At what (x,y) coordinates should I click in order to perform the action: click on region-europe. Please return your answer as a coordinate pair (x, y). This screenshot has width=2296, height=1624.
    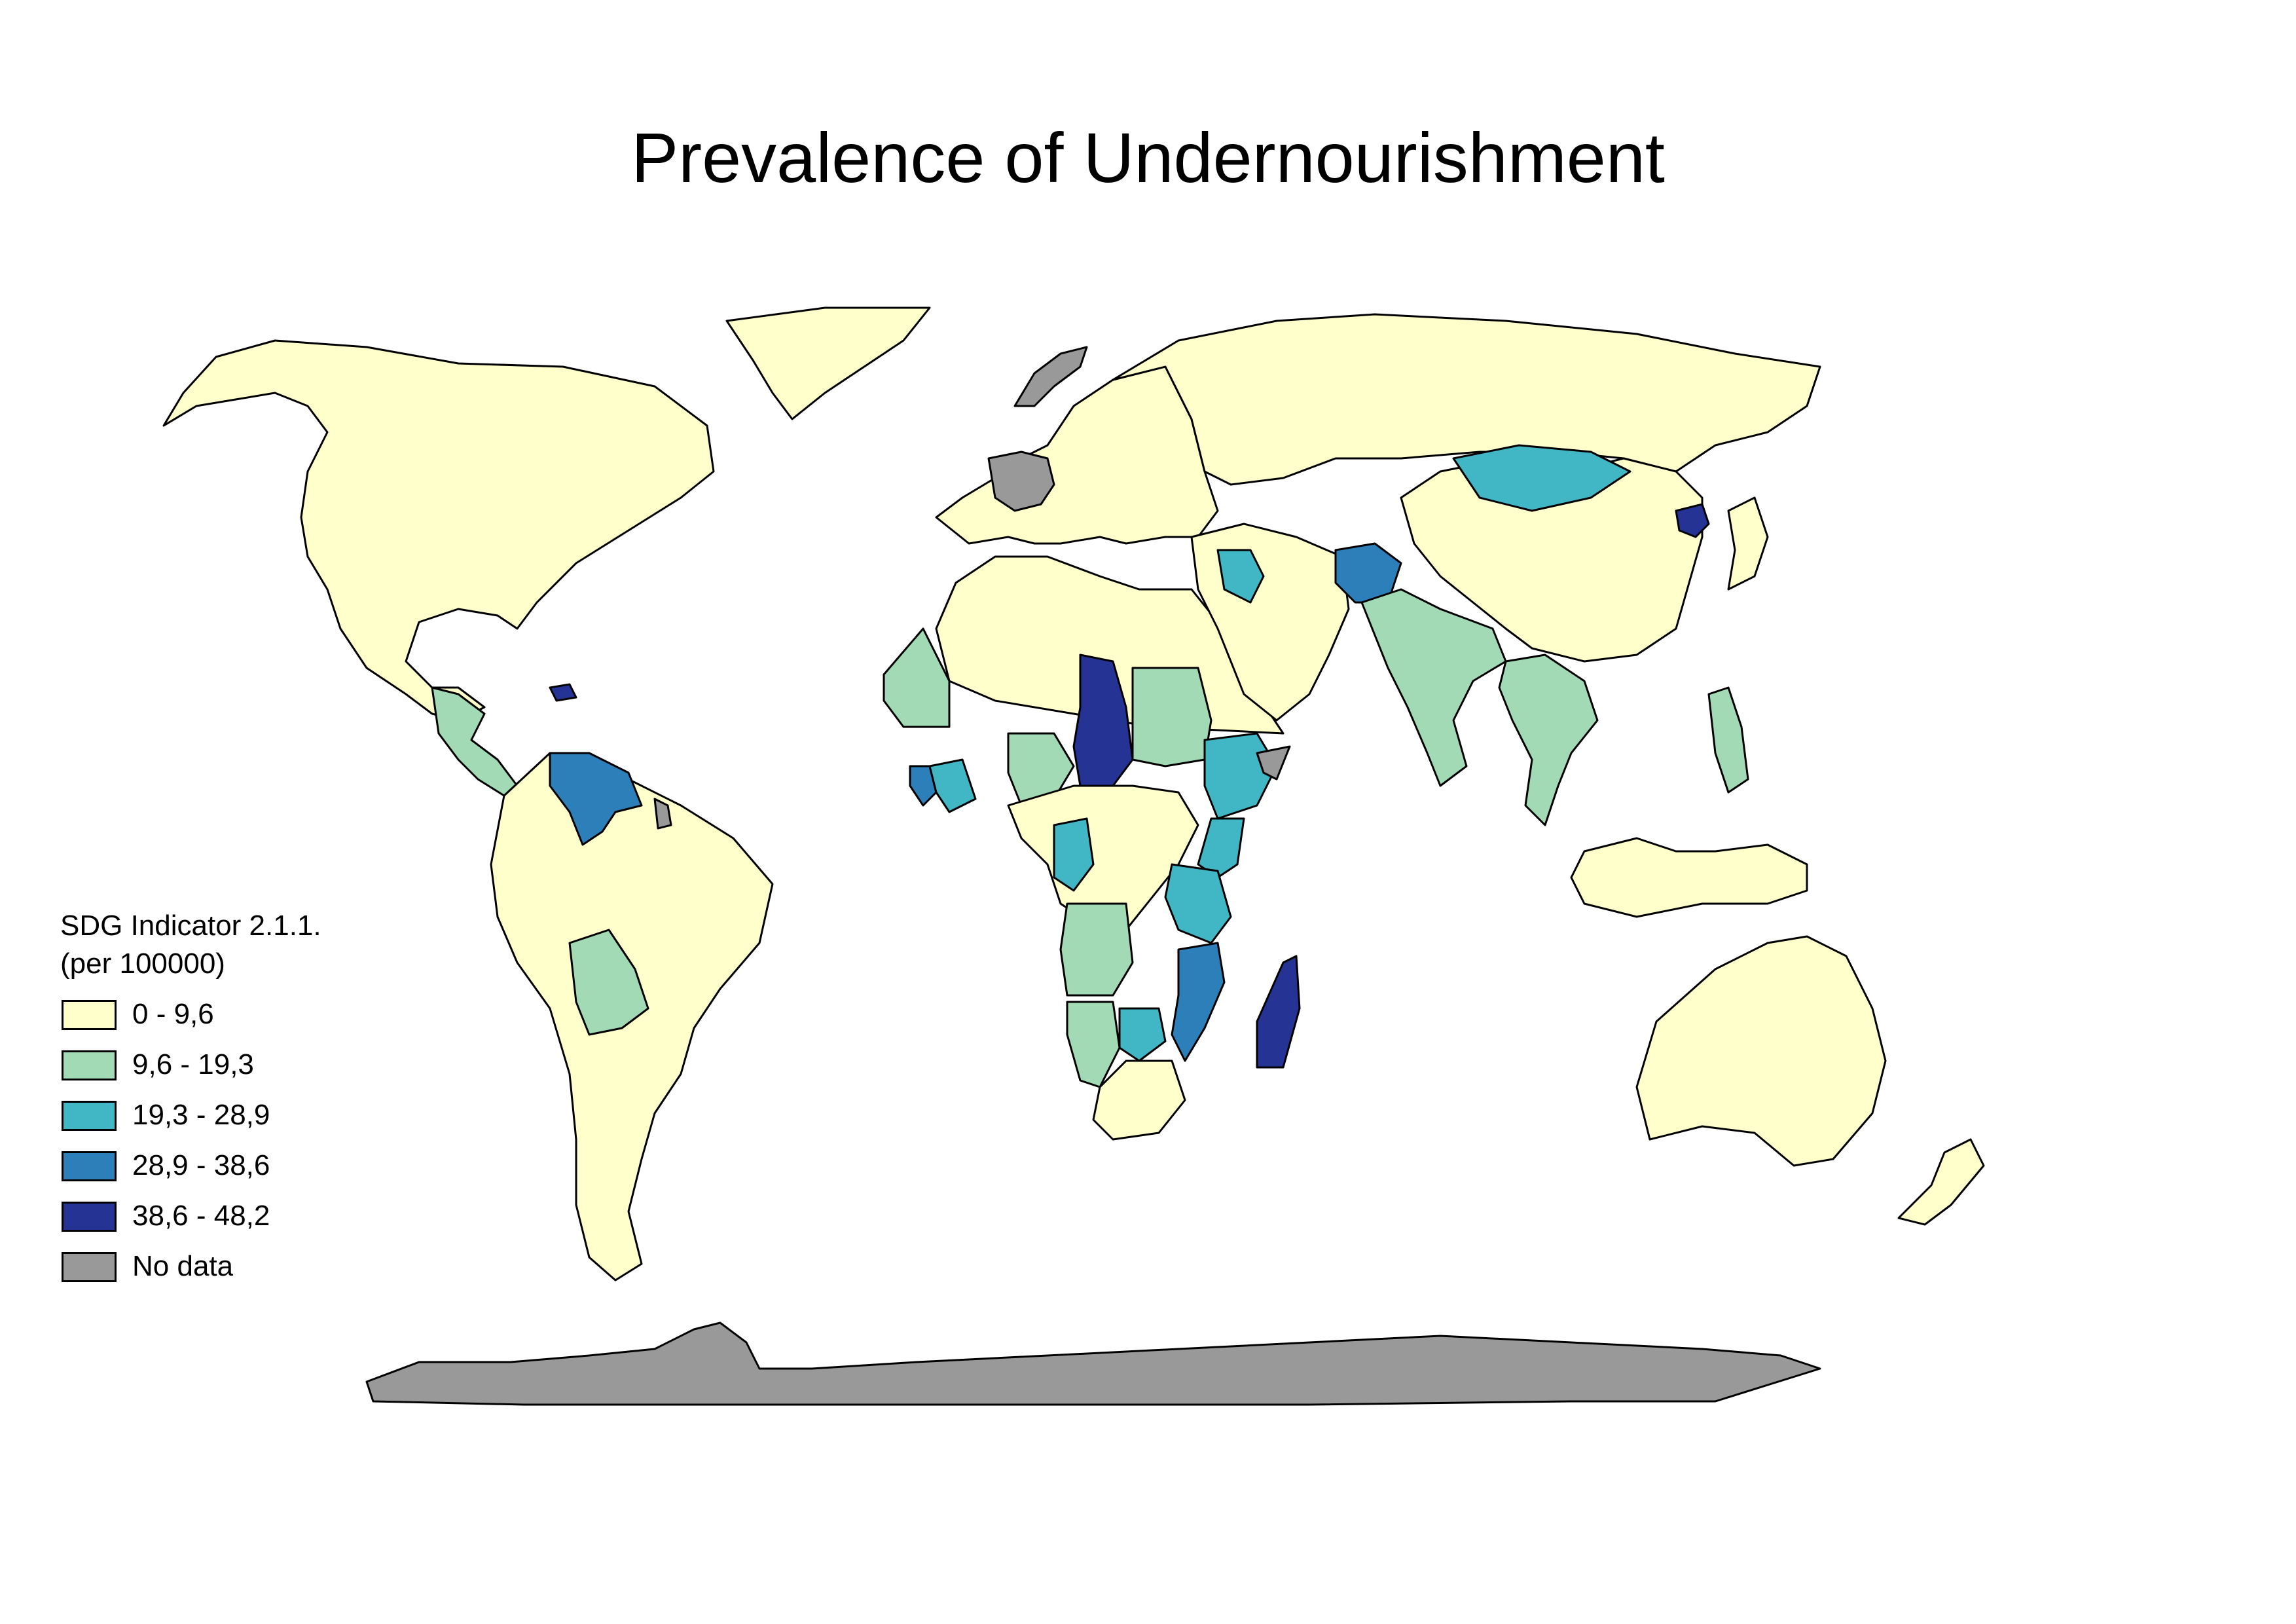
    Looking at the image, I should click on (1077, 455).